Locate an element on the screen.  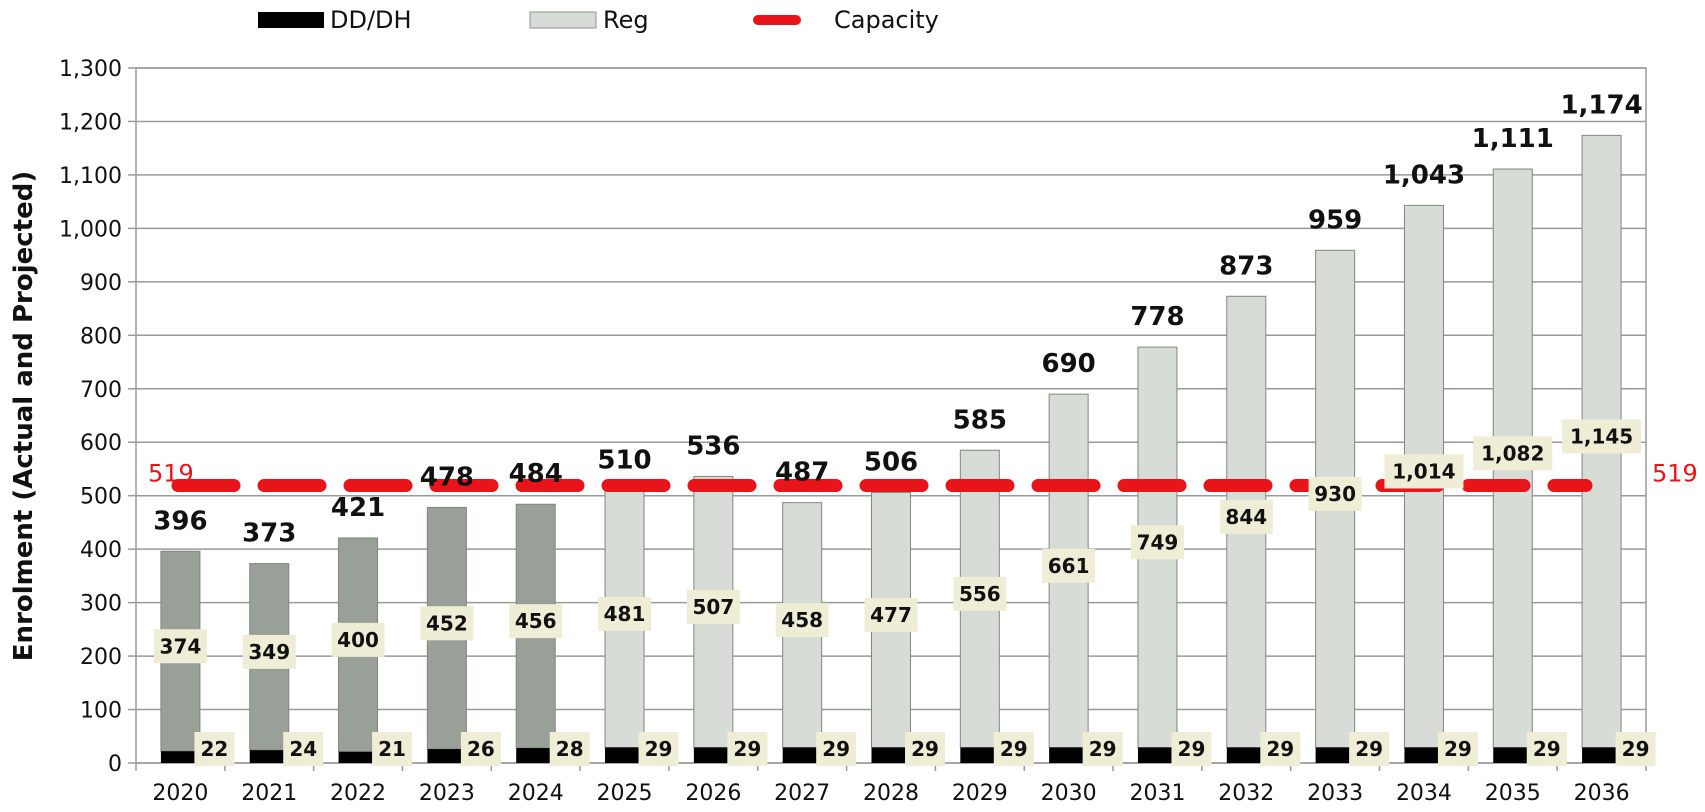
label-reg: 749 is located at coordinates (1158, 542).